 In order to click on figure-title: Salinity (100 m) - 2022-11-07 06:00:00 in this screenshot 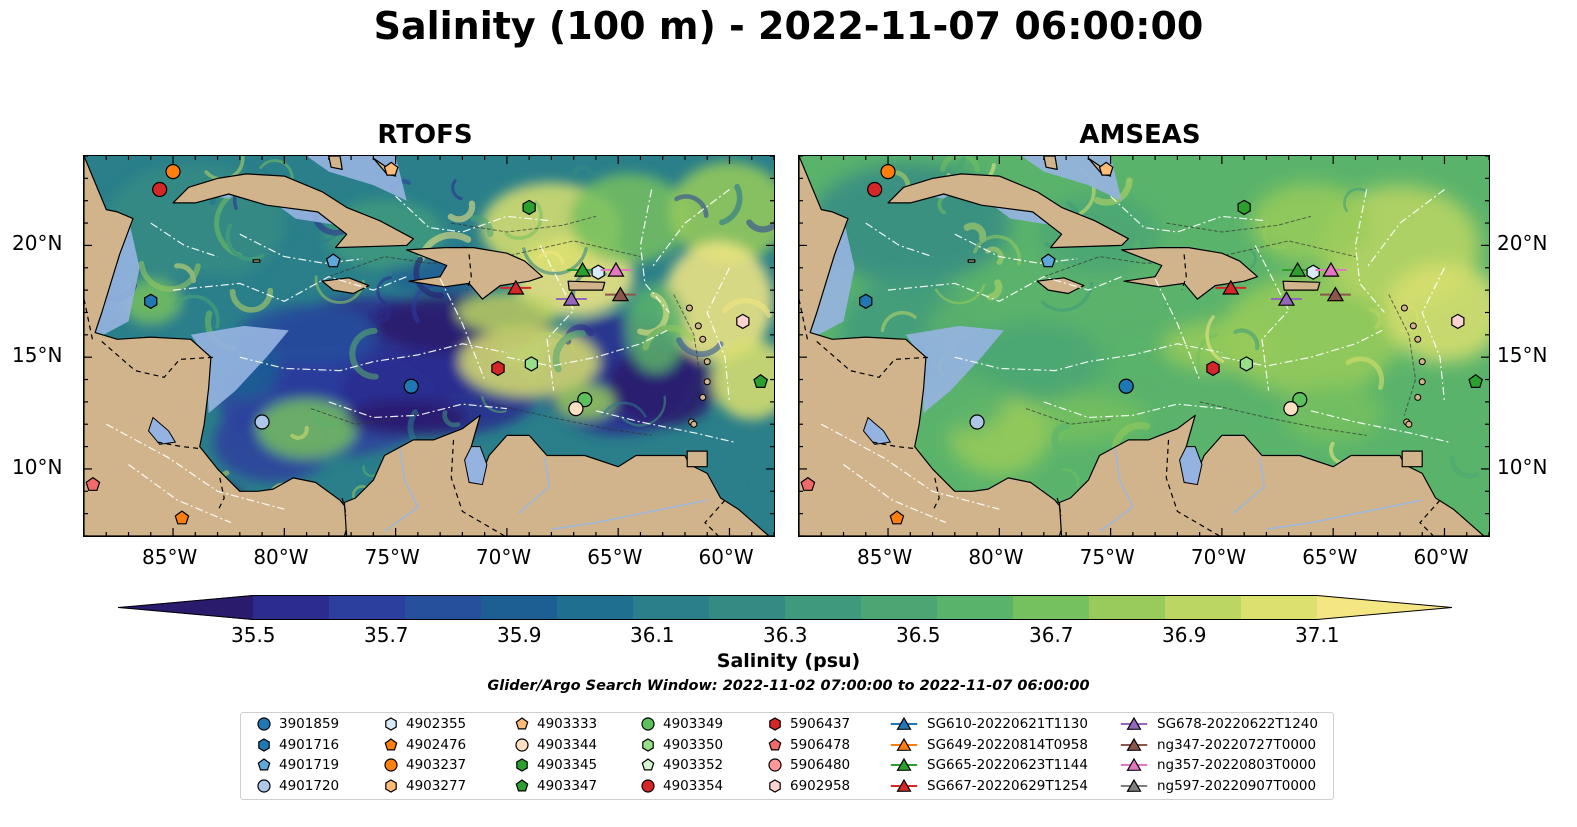, I will do `click(788, 26)`.